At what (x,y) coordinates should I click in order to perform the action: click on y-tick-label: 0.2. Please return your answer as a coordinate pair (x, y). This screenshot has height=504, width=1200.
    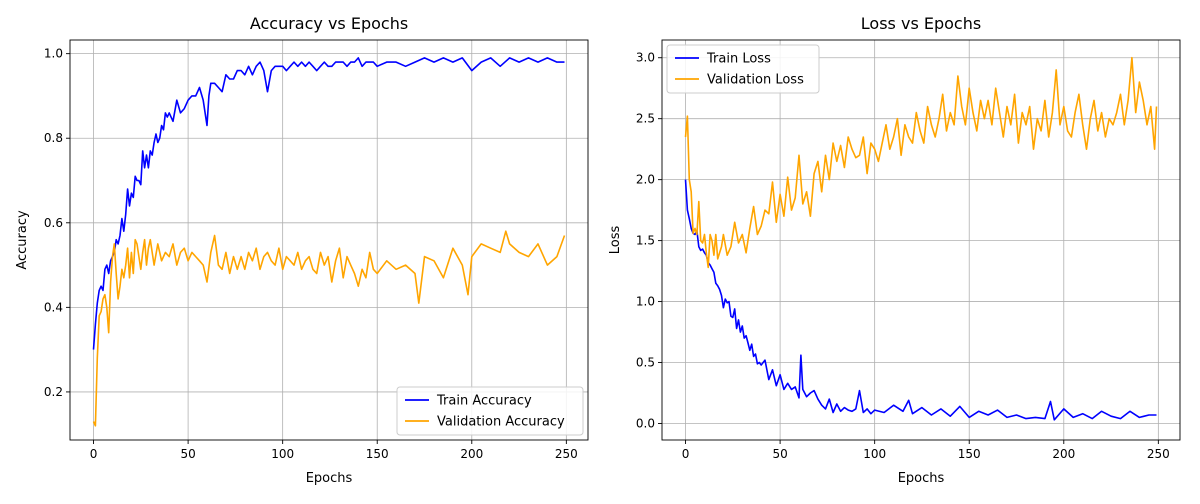
    Looking at the image, I should click on (53, 392).